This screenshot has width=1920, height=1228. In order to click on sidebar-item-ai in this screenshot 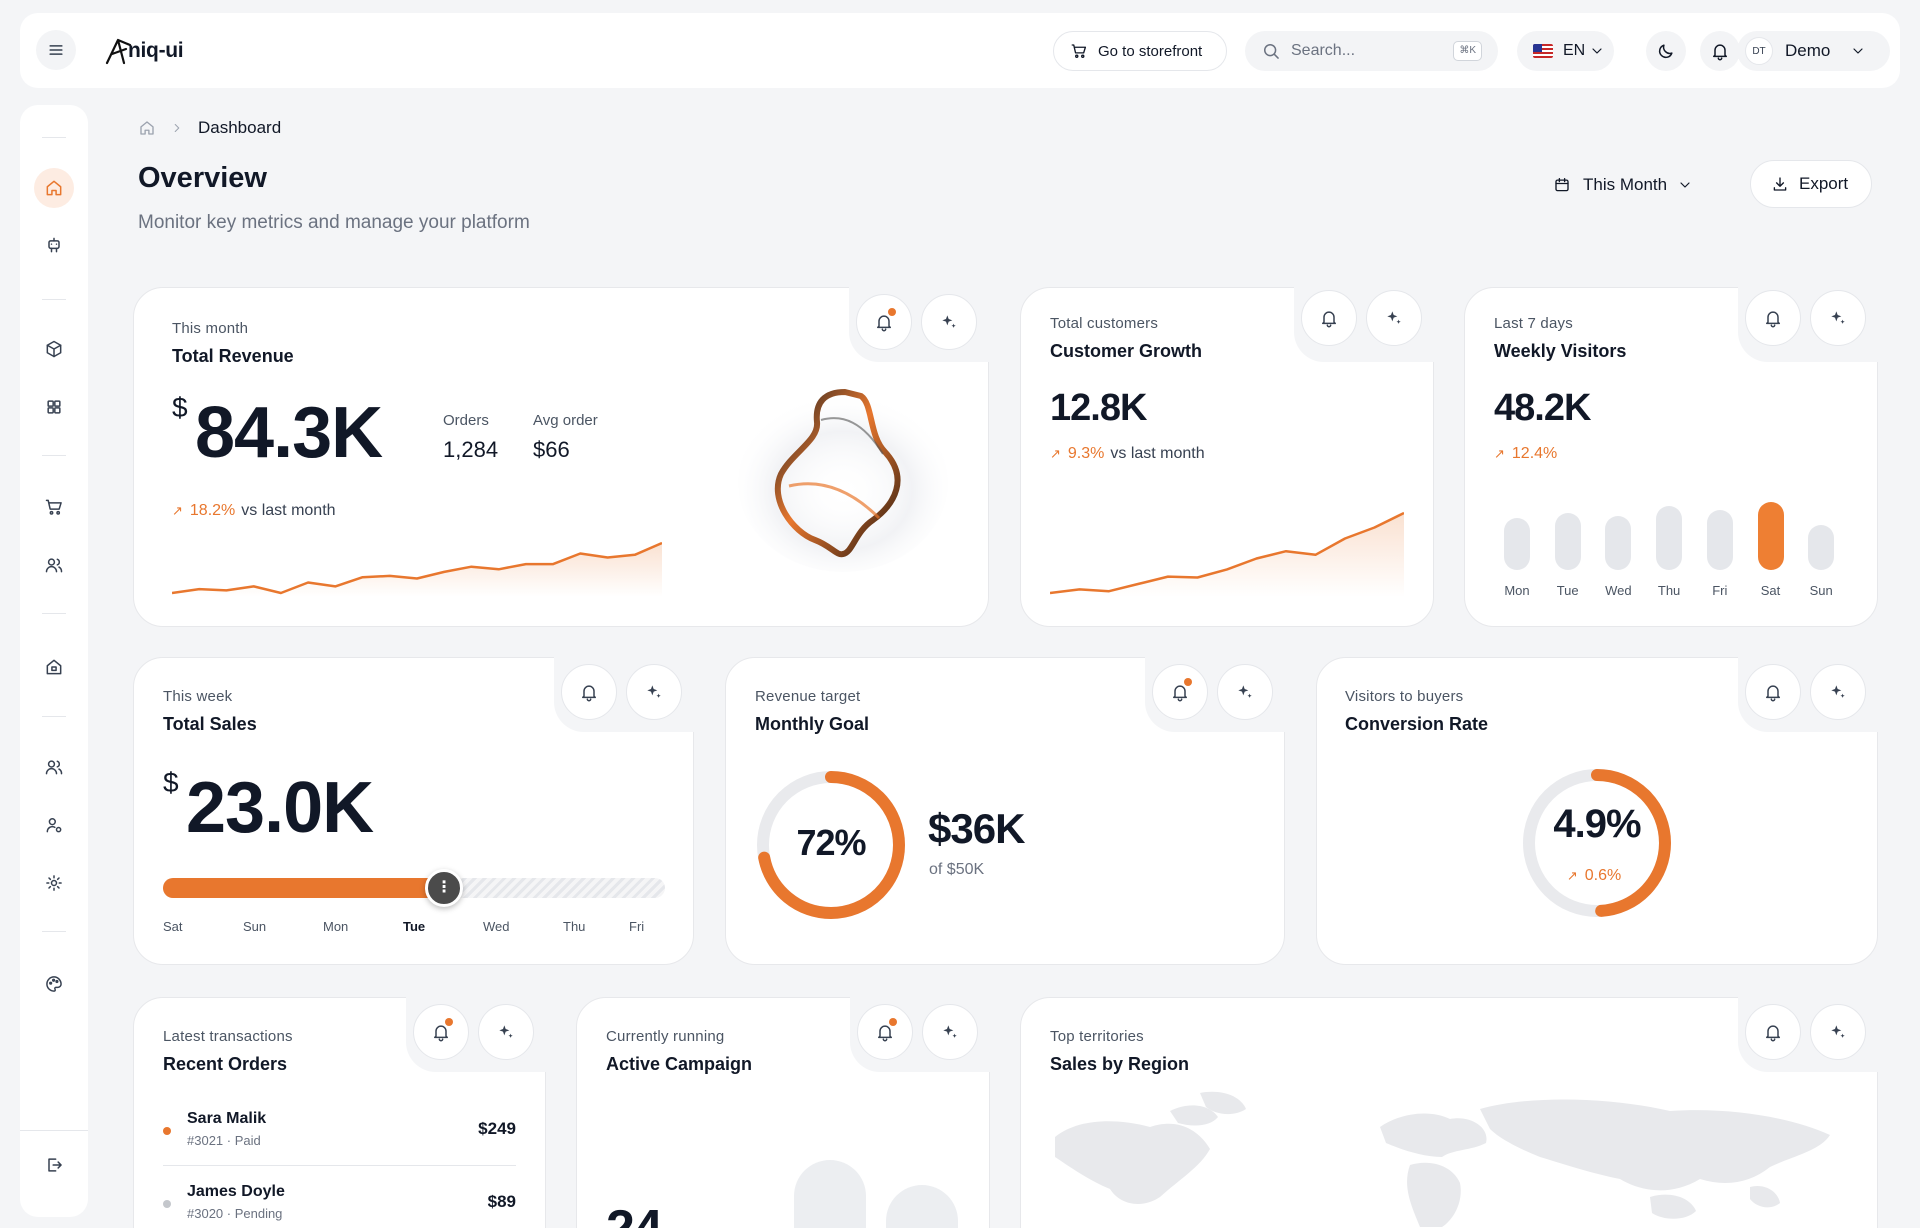, I will do `click(54, 245)`.